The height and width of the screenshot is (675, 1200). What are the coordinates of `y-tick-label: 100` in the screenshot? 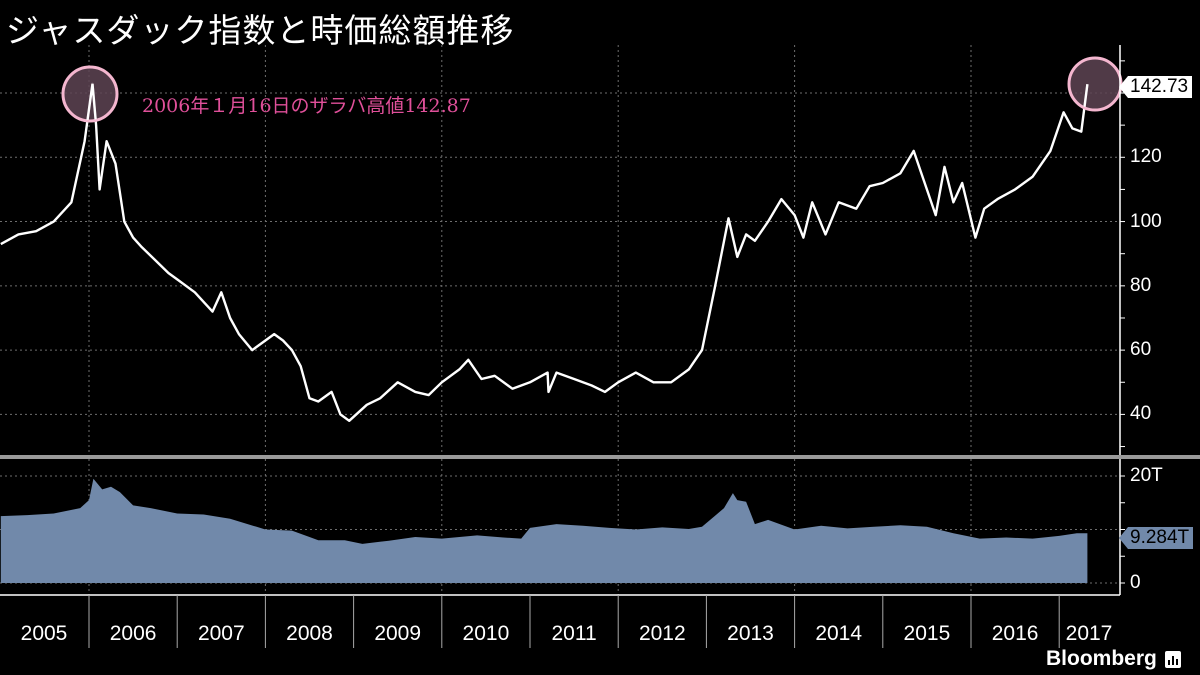 It's located at (1146, 221).